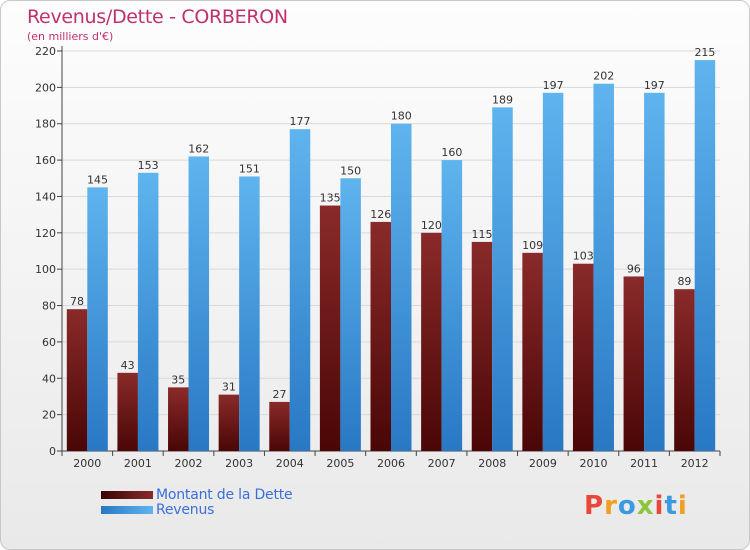 This screenshot has width=750, height=550. I want to click on legend-swatch-debt, so click(127, 494).